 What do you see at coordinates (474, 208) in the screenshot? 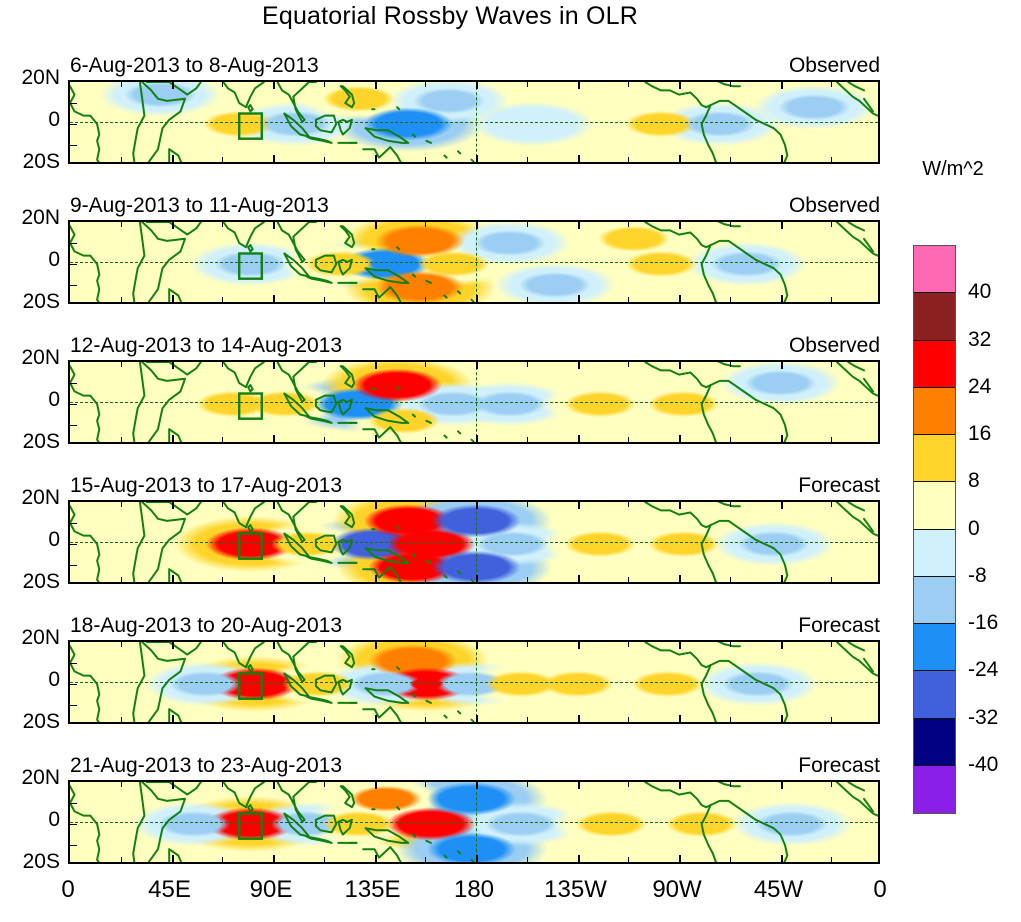
I see `panel-header: 9-Aug-2013 to 11-Aug-2013 Observed` at bounding box center [474, 208].